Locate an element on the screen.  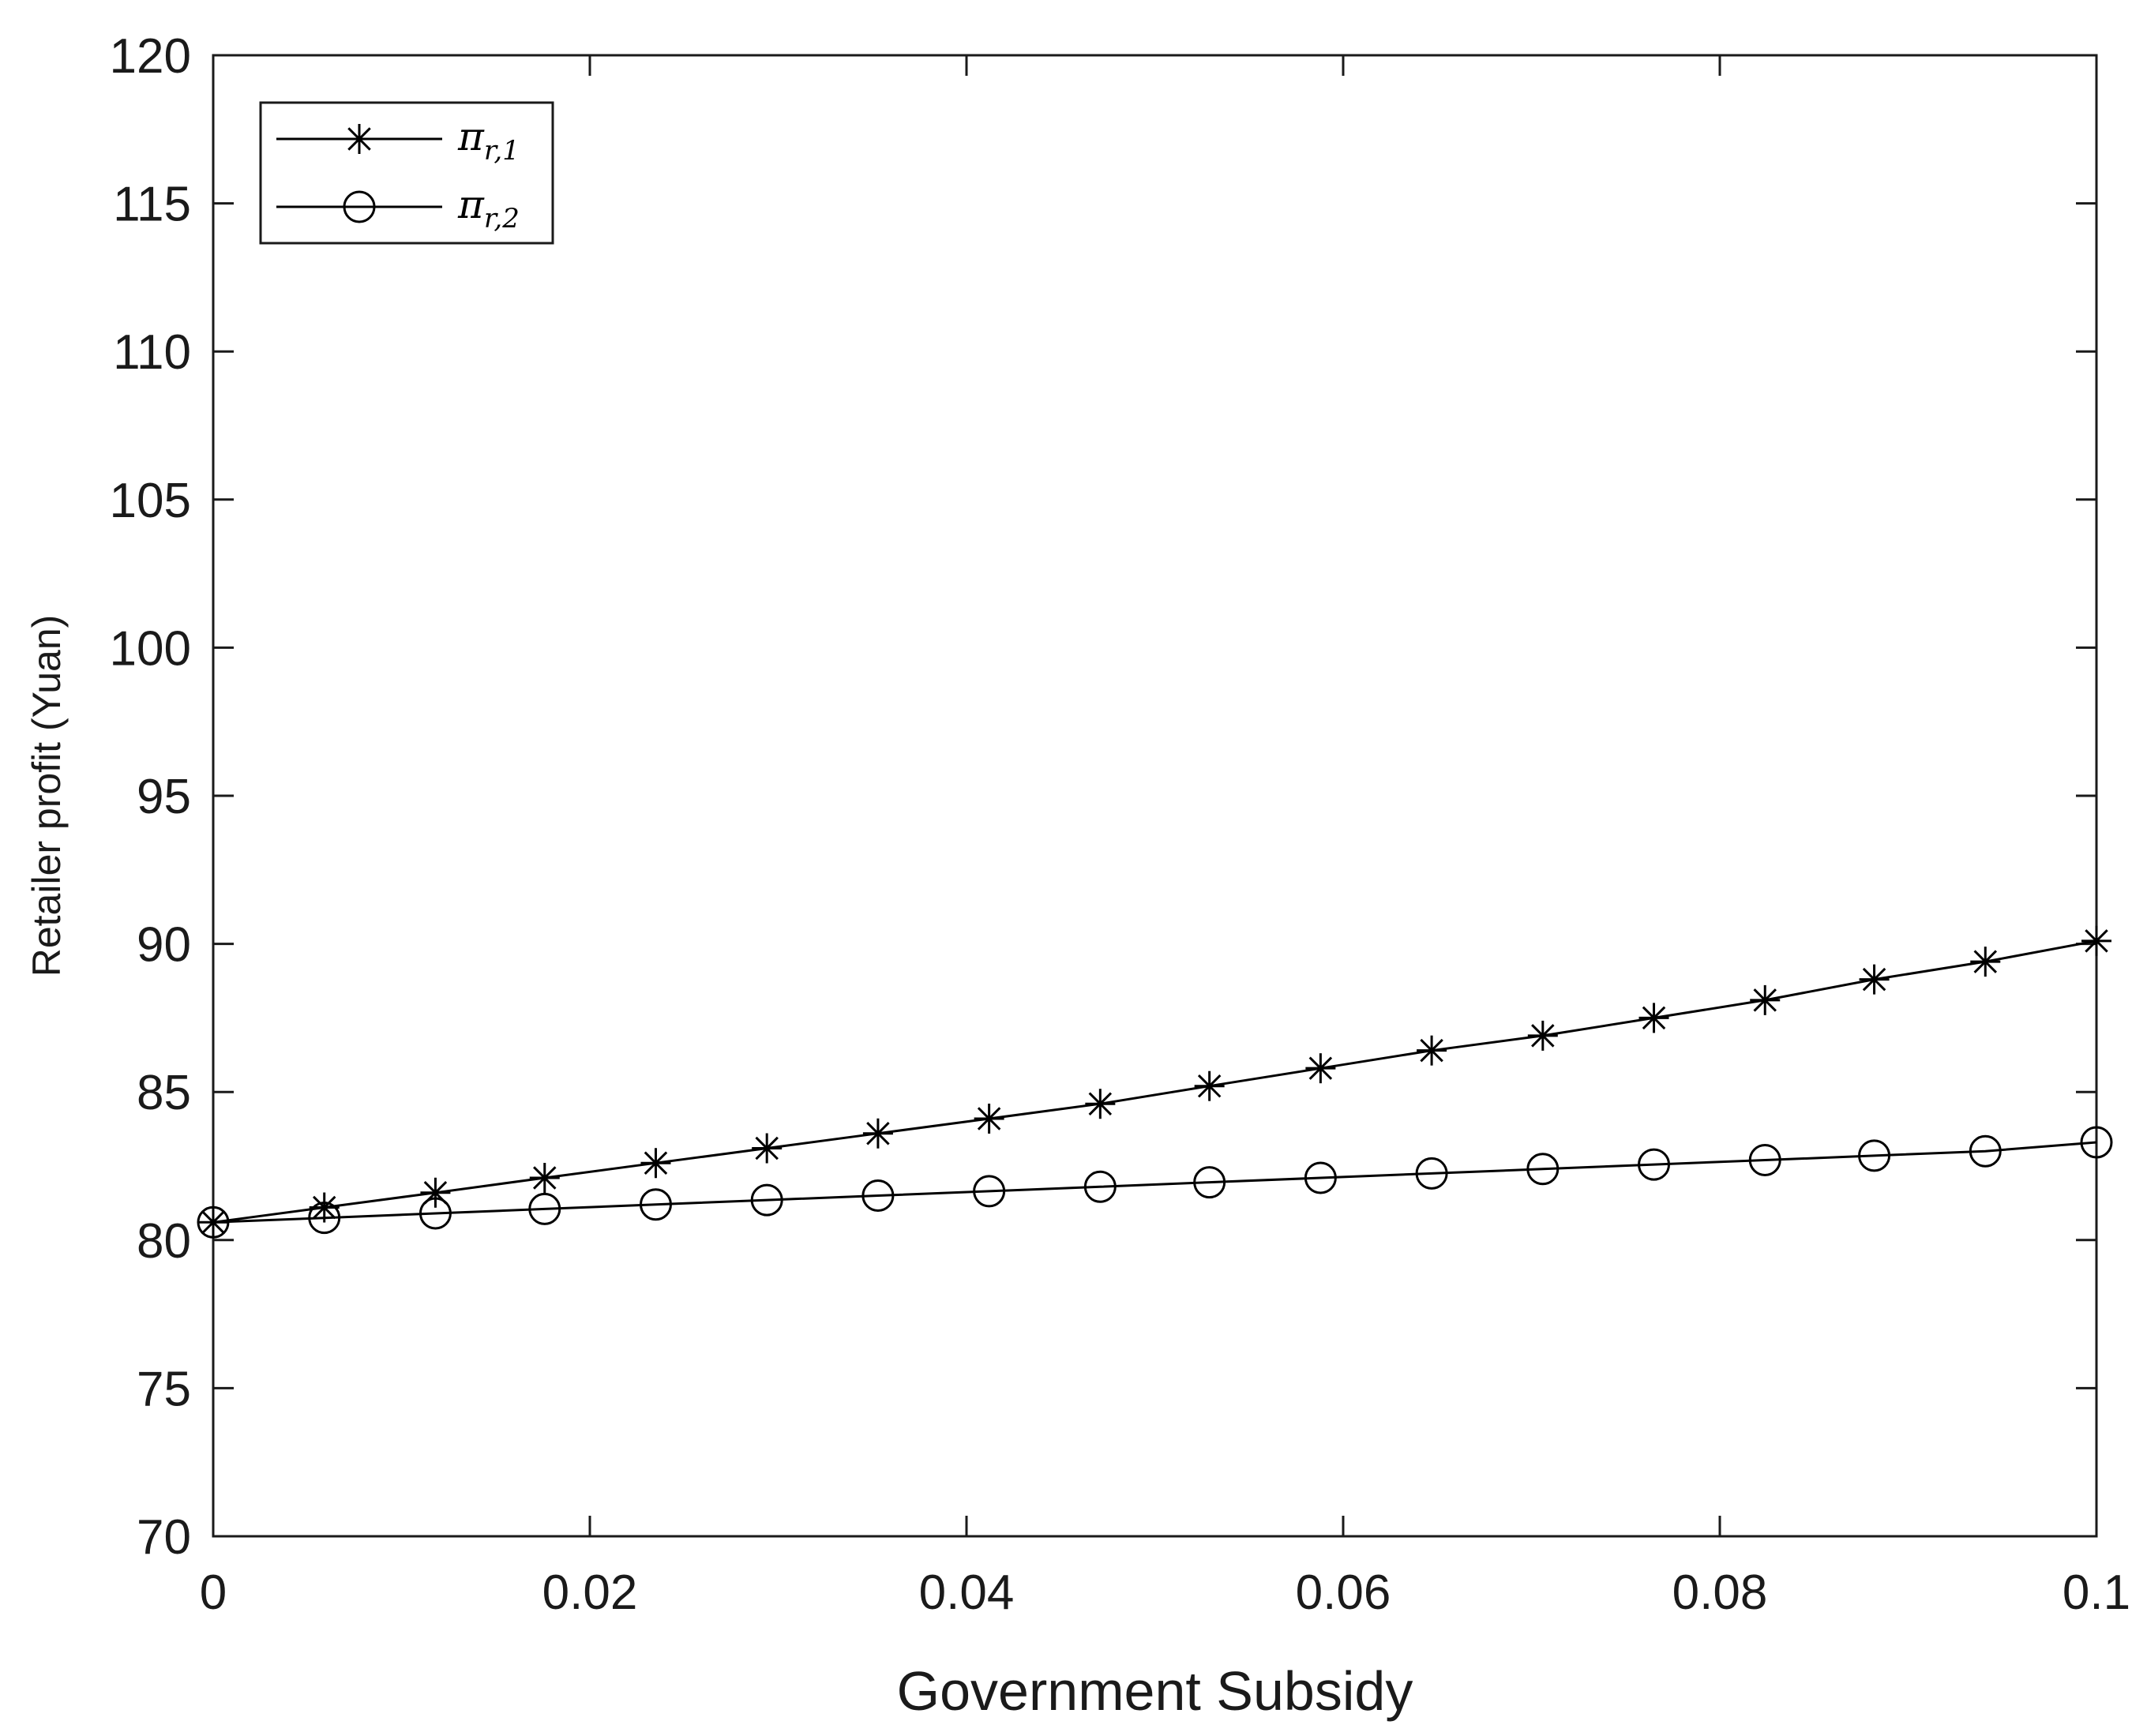
x-tick-label: 0.1 is located at coordinates (2096, 1592).